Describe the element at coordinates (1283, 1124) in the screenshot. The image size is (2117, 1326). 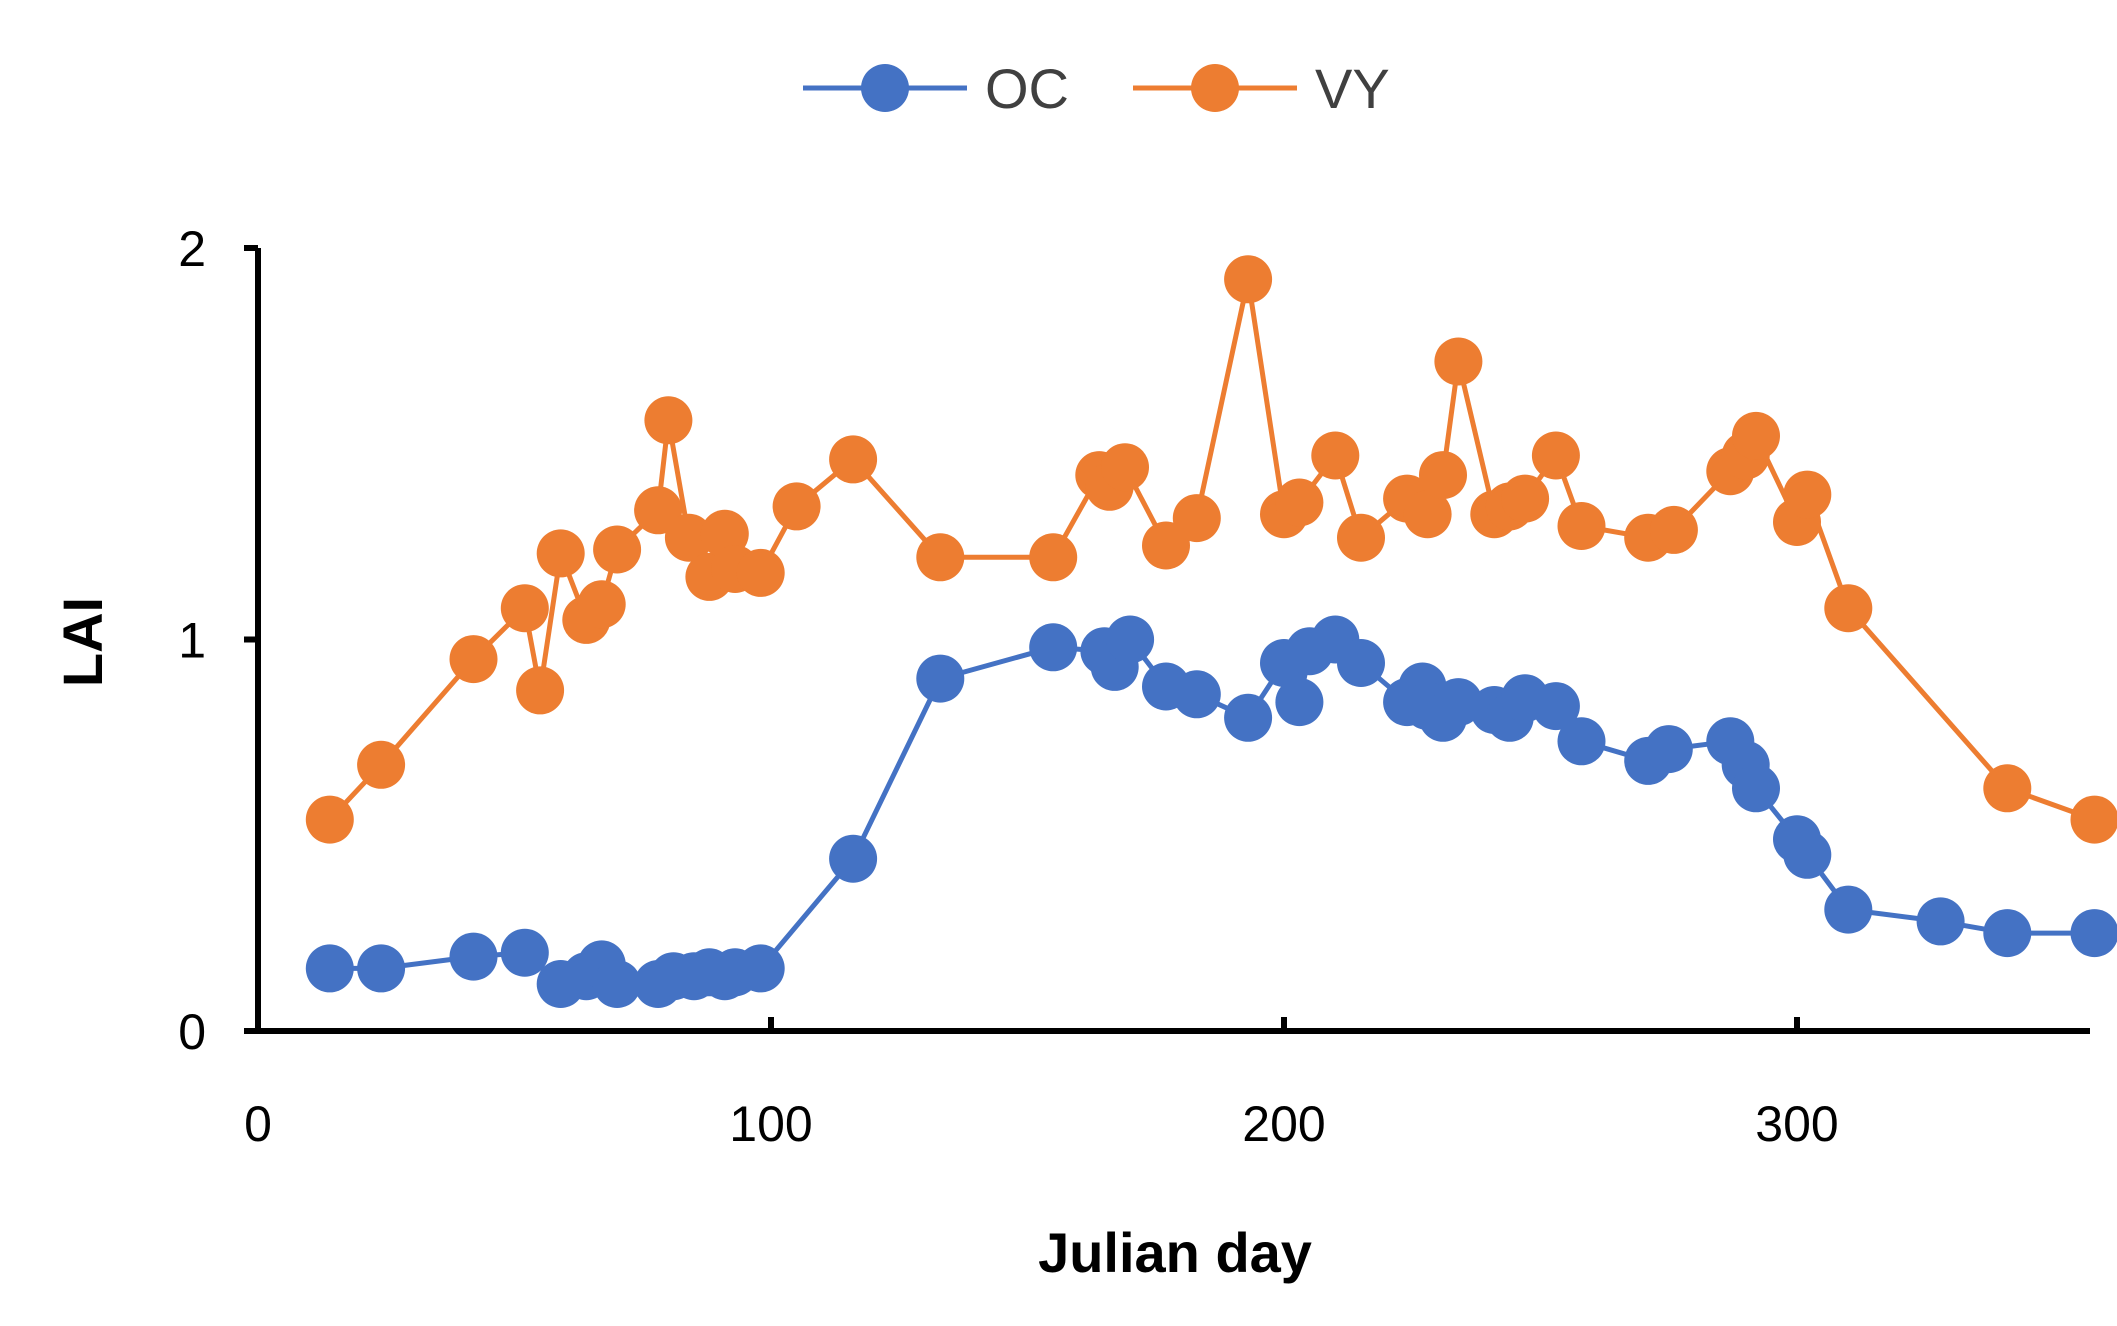
I see `x-tick-label-2: 200` at that location.